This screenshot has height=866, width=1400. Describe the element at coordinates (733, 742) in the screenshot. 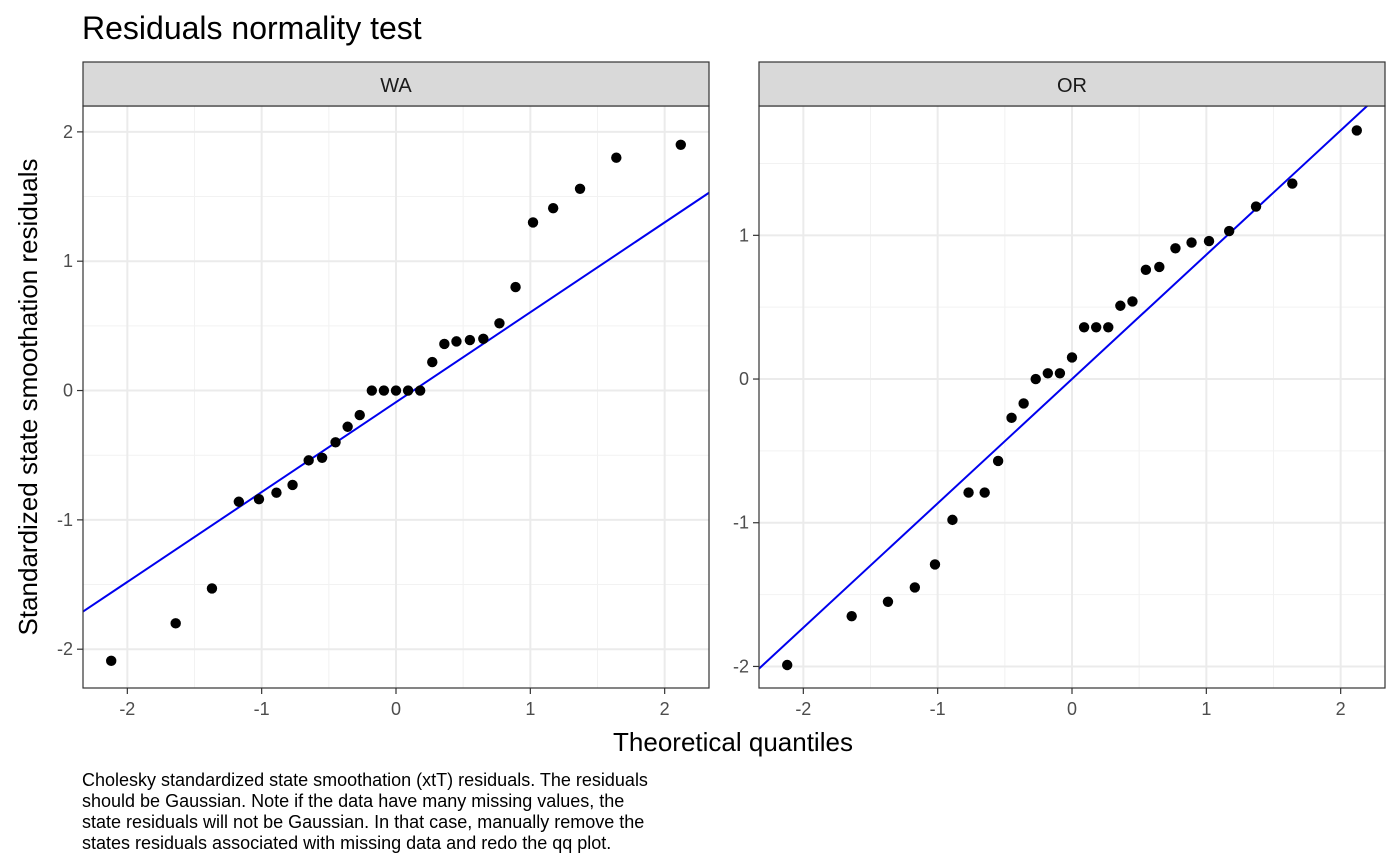

I see `x-axis-title: Theoretical quantiles` at that location.